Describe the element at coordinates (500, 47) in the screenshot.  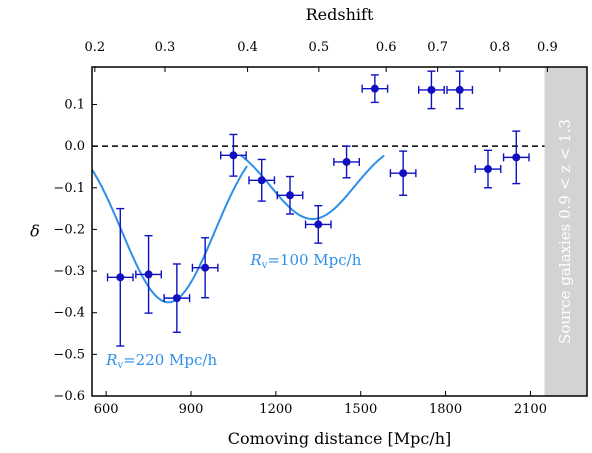
I see `top-tick-label: 0.8` at that location.